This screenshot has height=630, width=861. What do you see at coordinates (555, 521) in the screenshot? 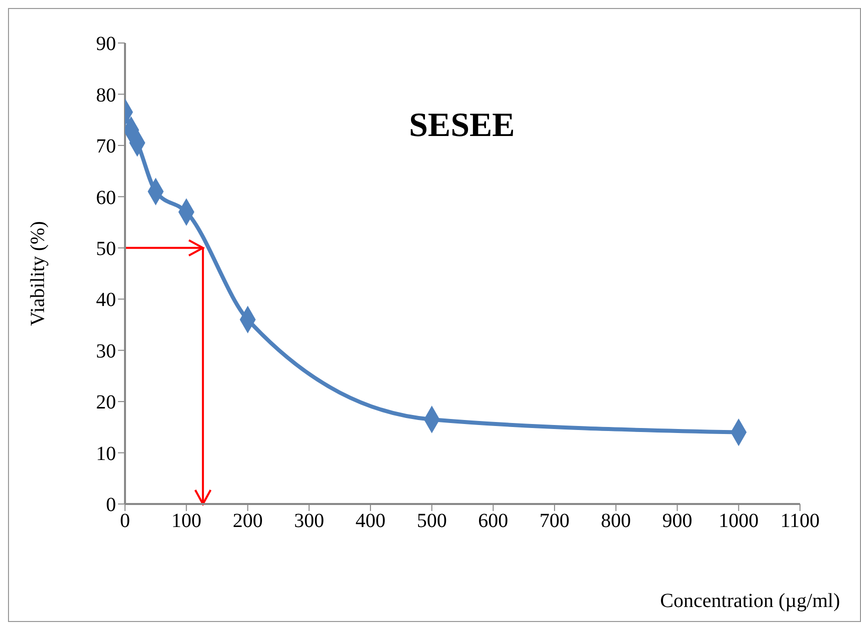
I see `x-tick-label: 700` at bounding box center [555, 521].